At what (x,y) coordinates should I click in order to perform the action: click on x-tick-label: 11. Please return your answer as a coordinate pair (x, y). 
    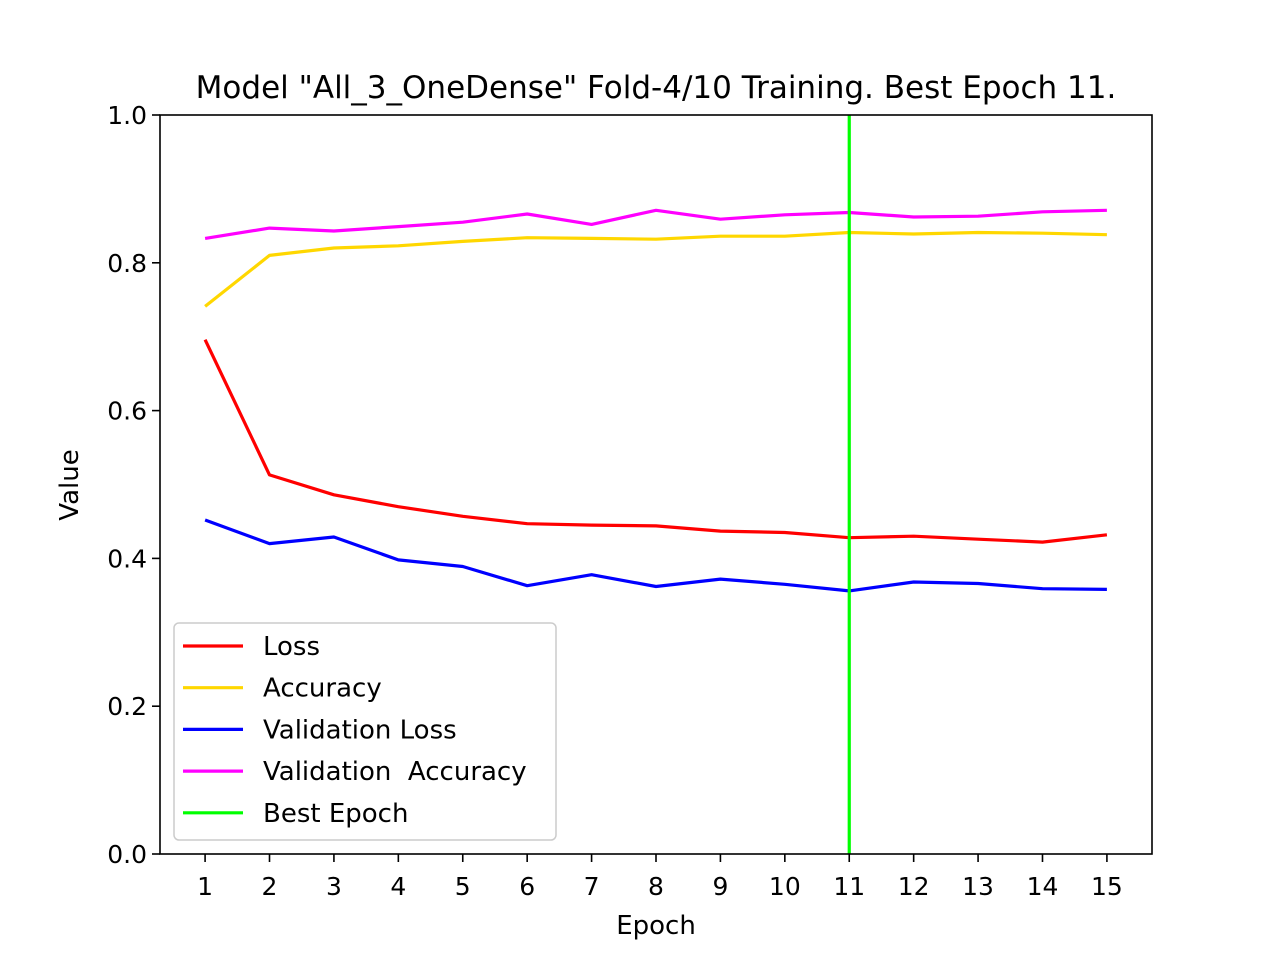
    Looking at the image, I should click on (849, 886).